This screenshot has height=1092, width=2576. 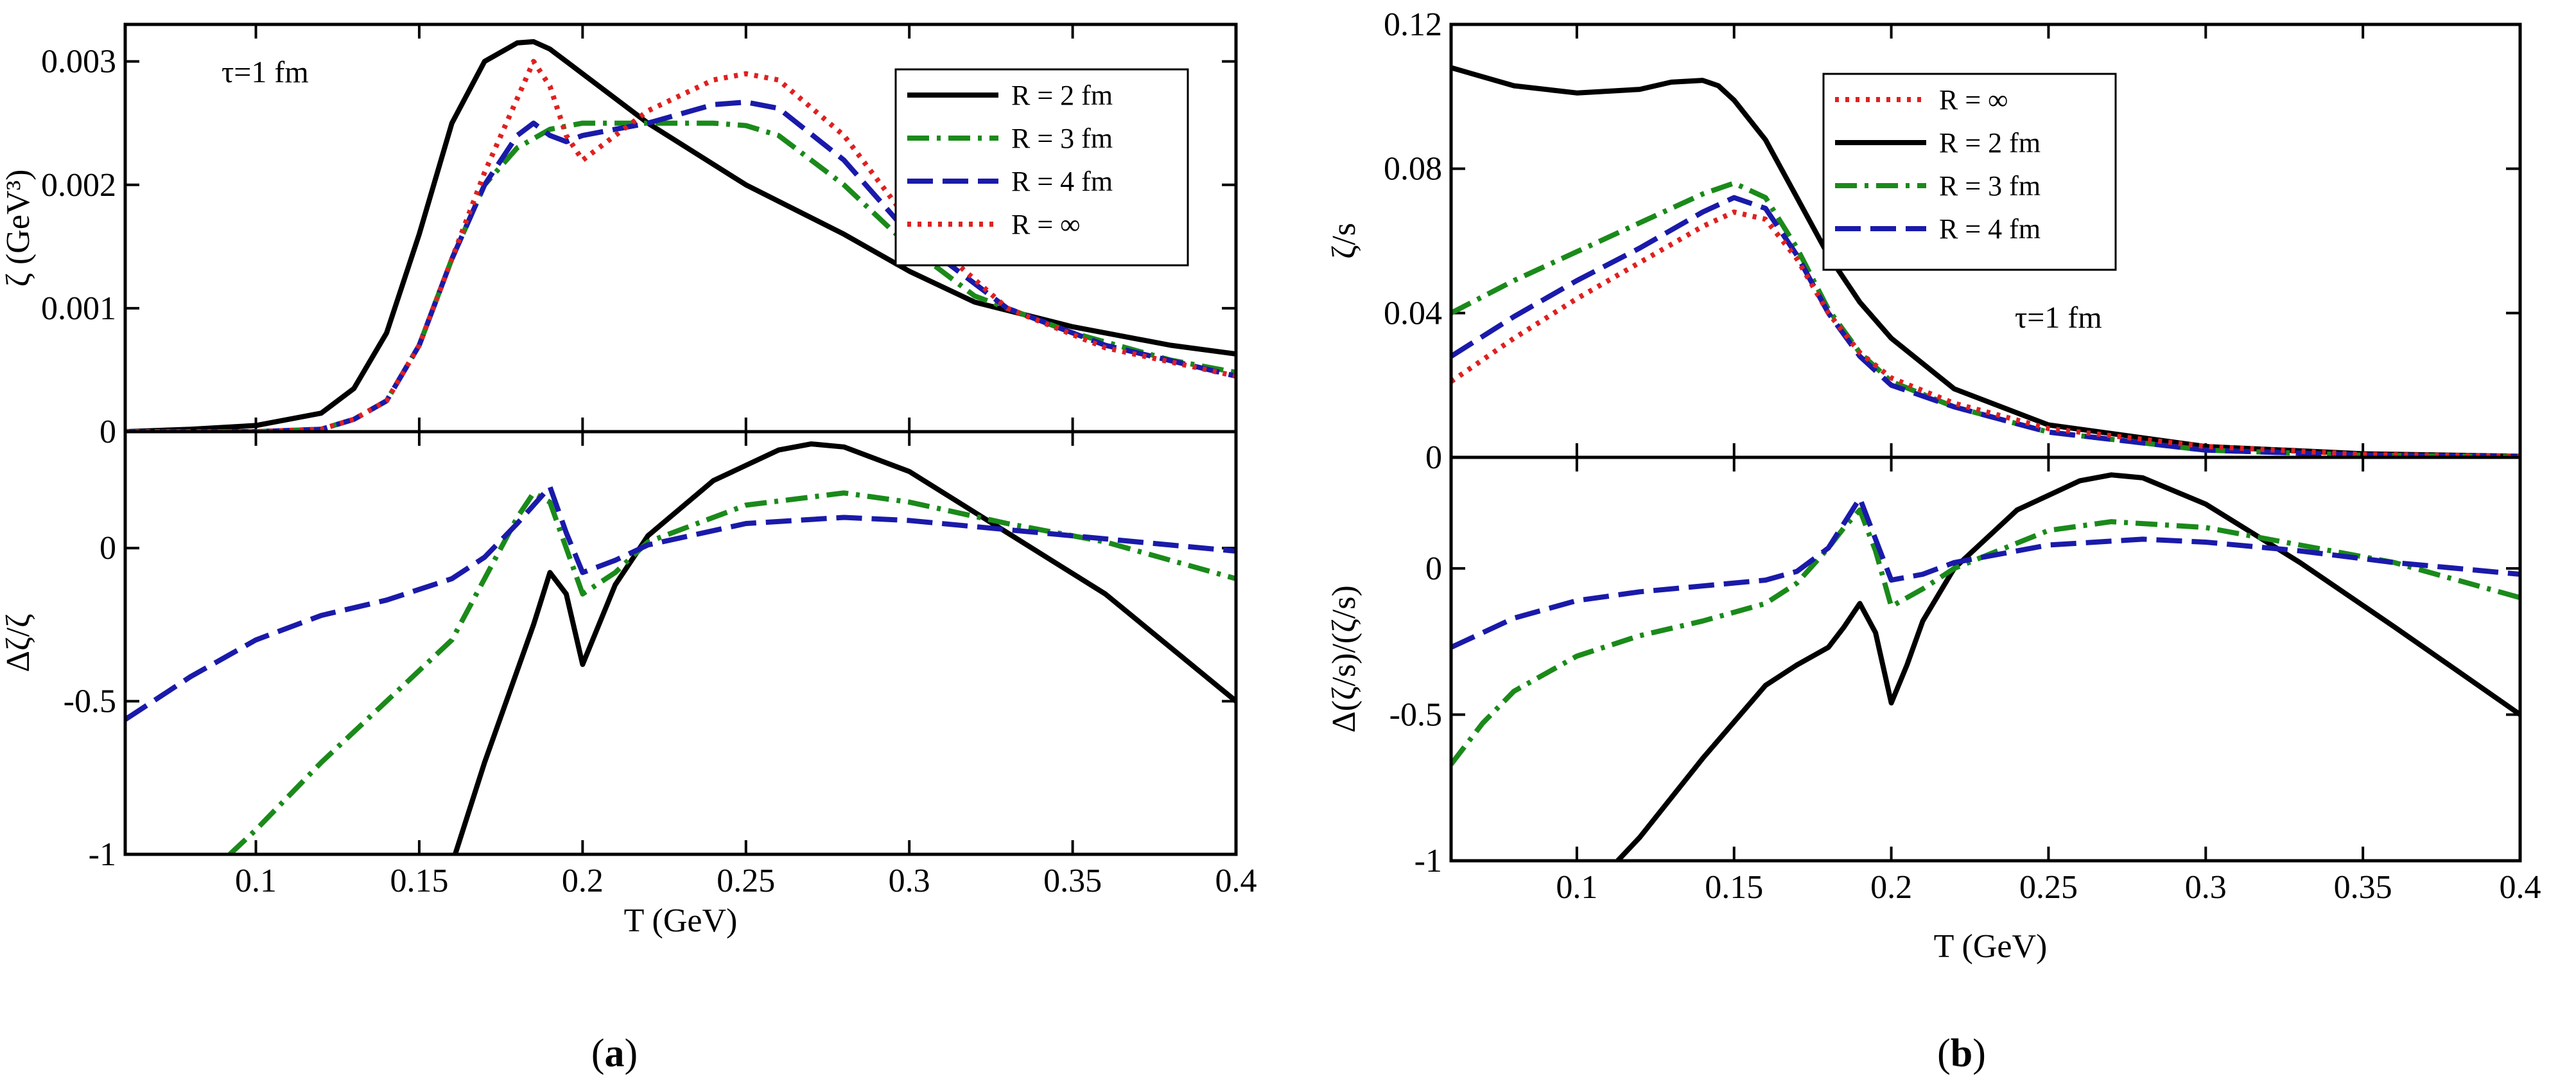 I want to click on y-axis-label: Δζ/ζ, so click(x=18, y=643).